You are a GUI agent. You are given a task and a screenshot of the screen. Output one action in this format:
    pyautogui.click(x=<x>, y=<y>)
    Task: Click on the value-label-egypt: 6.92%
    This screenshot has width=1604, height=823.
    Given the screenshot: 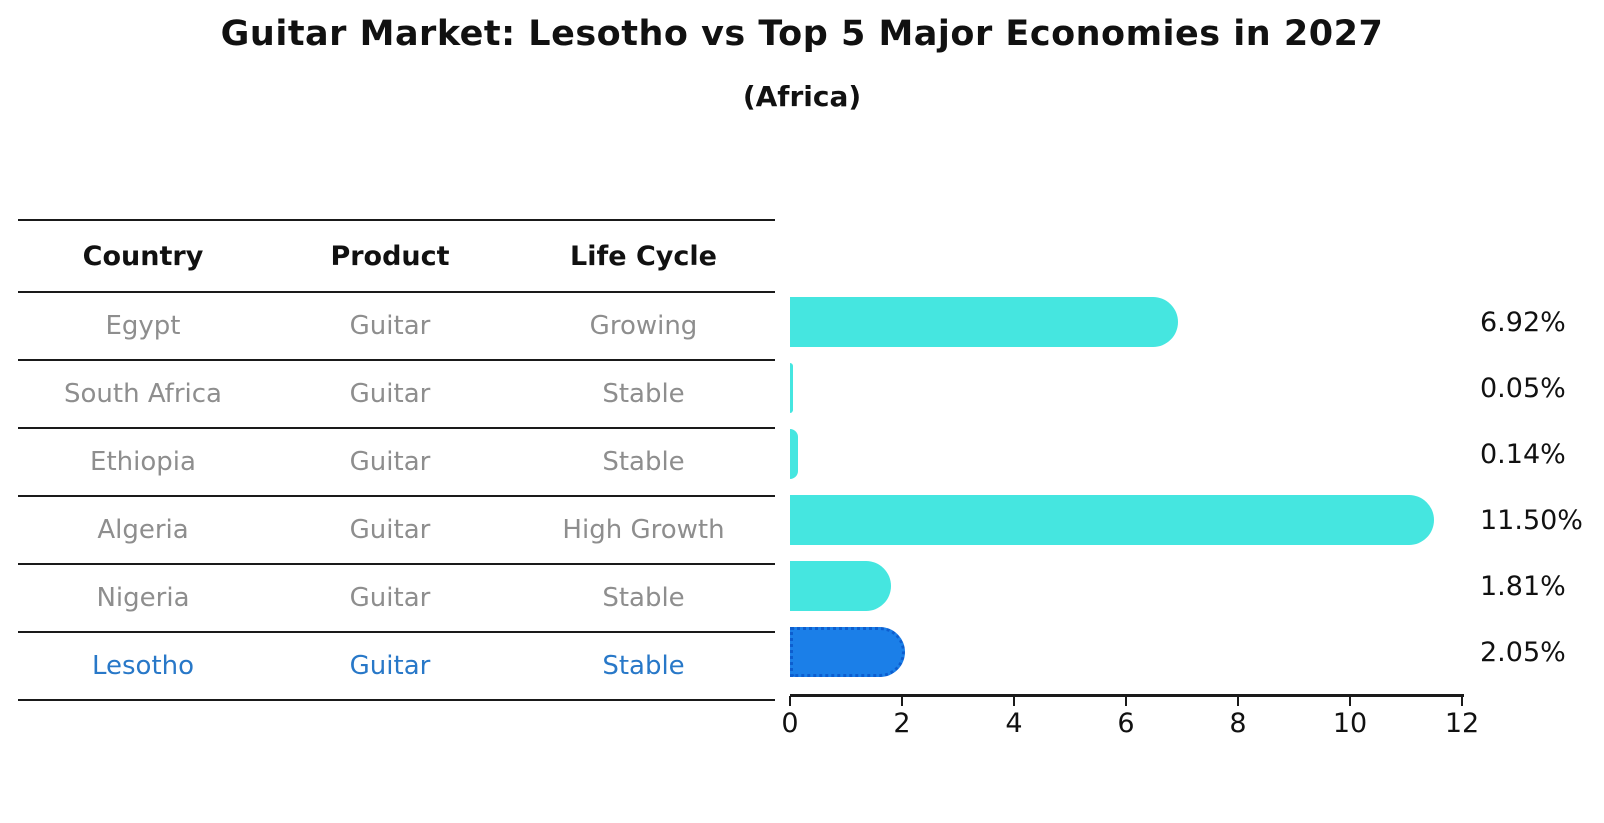 What is the action you would take?
    pyautogui.click(x=1523, y=322)
    